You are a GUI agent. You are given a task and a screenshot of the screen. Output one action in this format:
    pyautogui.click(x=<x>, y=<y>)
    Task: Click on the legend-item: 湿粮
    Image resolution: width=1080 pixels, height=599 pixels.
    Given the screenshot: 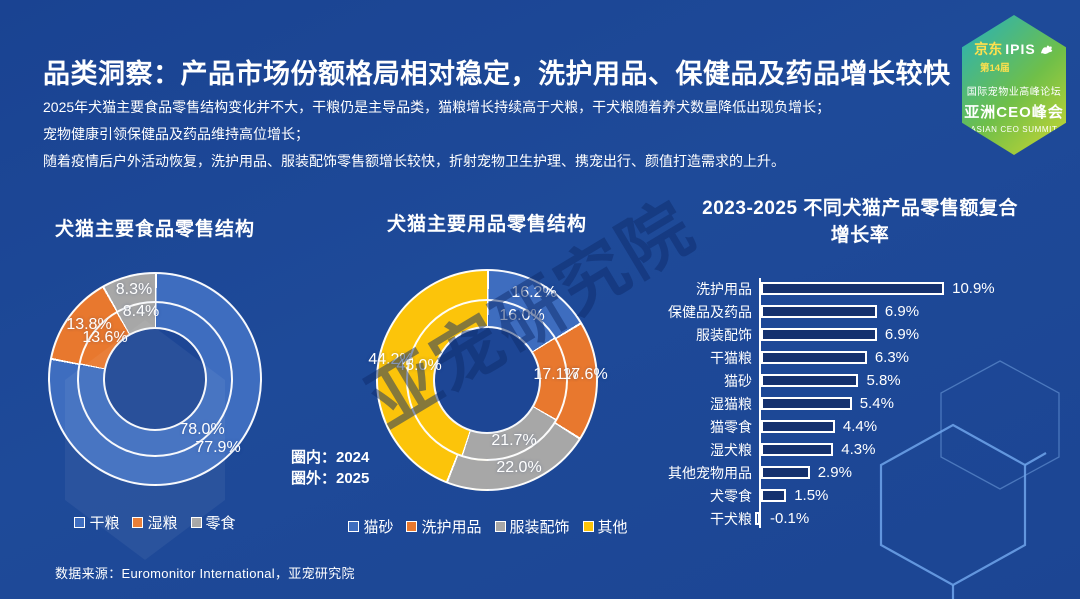 What is the action you would take?
    pyautogui.click(x=155, y=522)
    